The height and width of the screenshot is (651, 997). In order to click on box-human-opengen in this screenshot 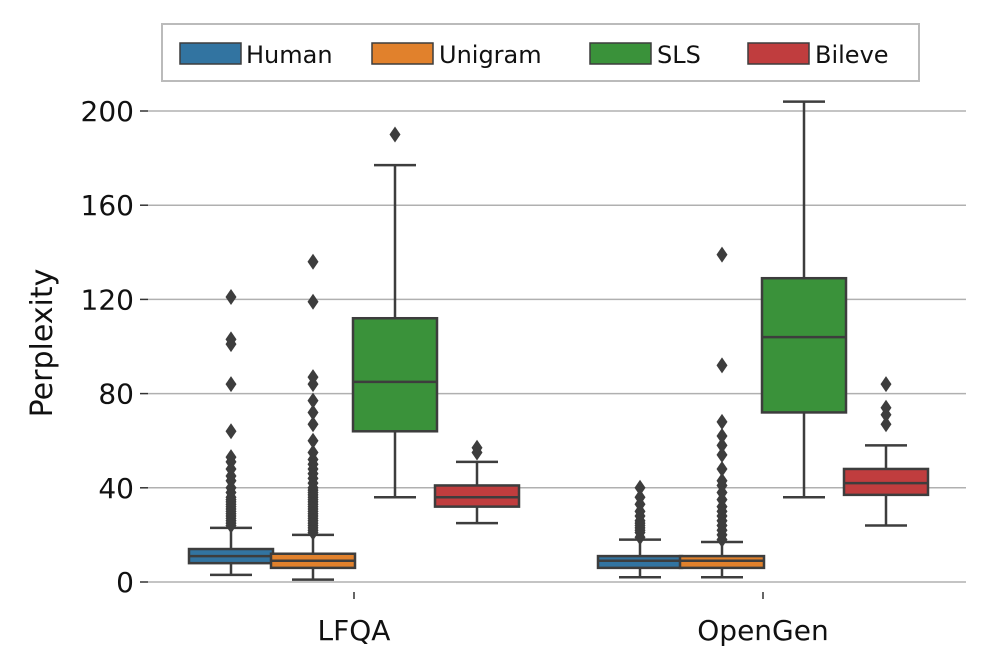, I will do `click(640, 529)`.